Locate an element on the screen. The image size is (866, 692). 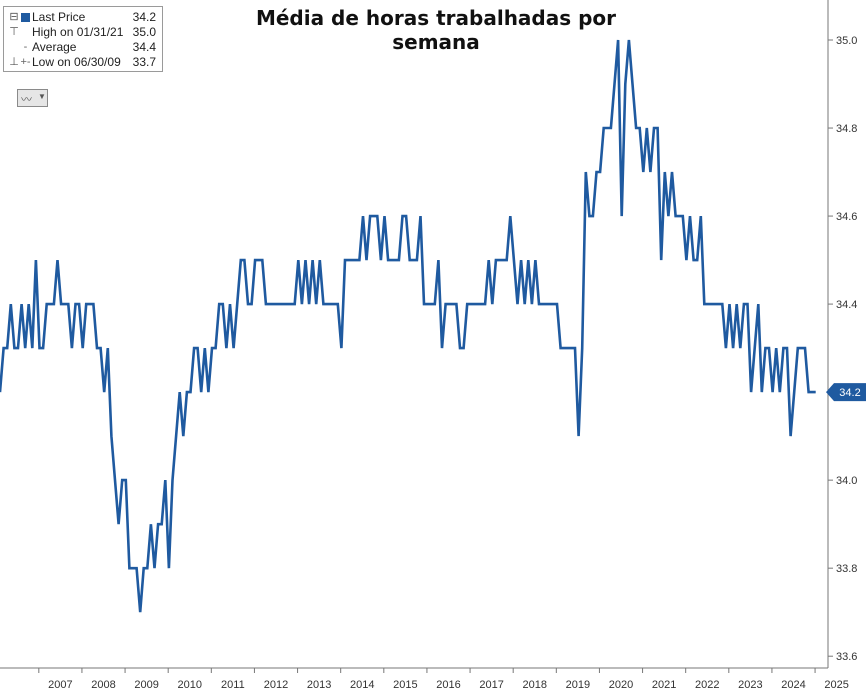
x-tick-label: 2025 is located at coordinates (836, 685).